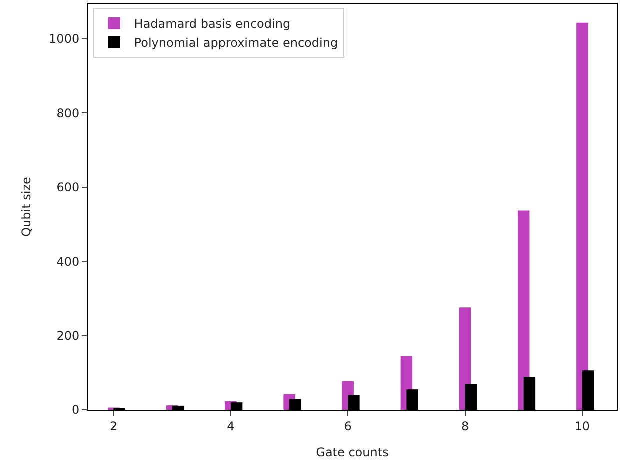  I want to click on y-axis-title: Qubit size, so click(26, 207).